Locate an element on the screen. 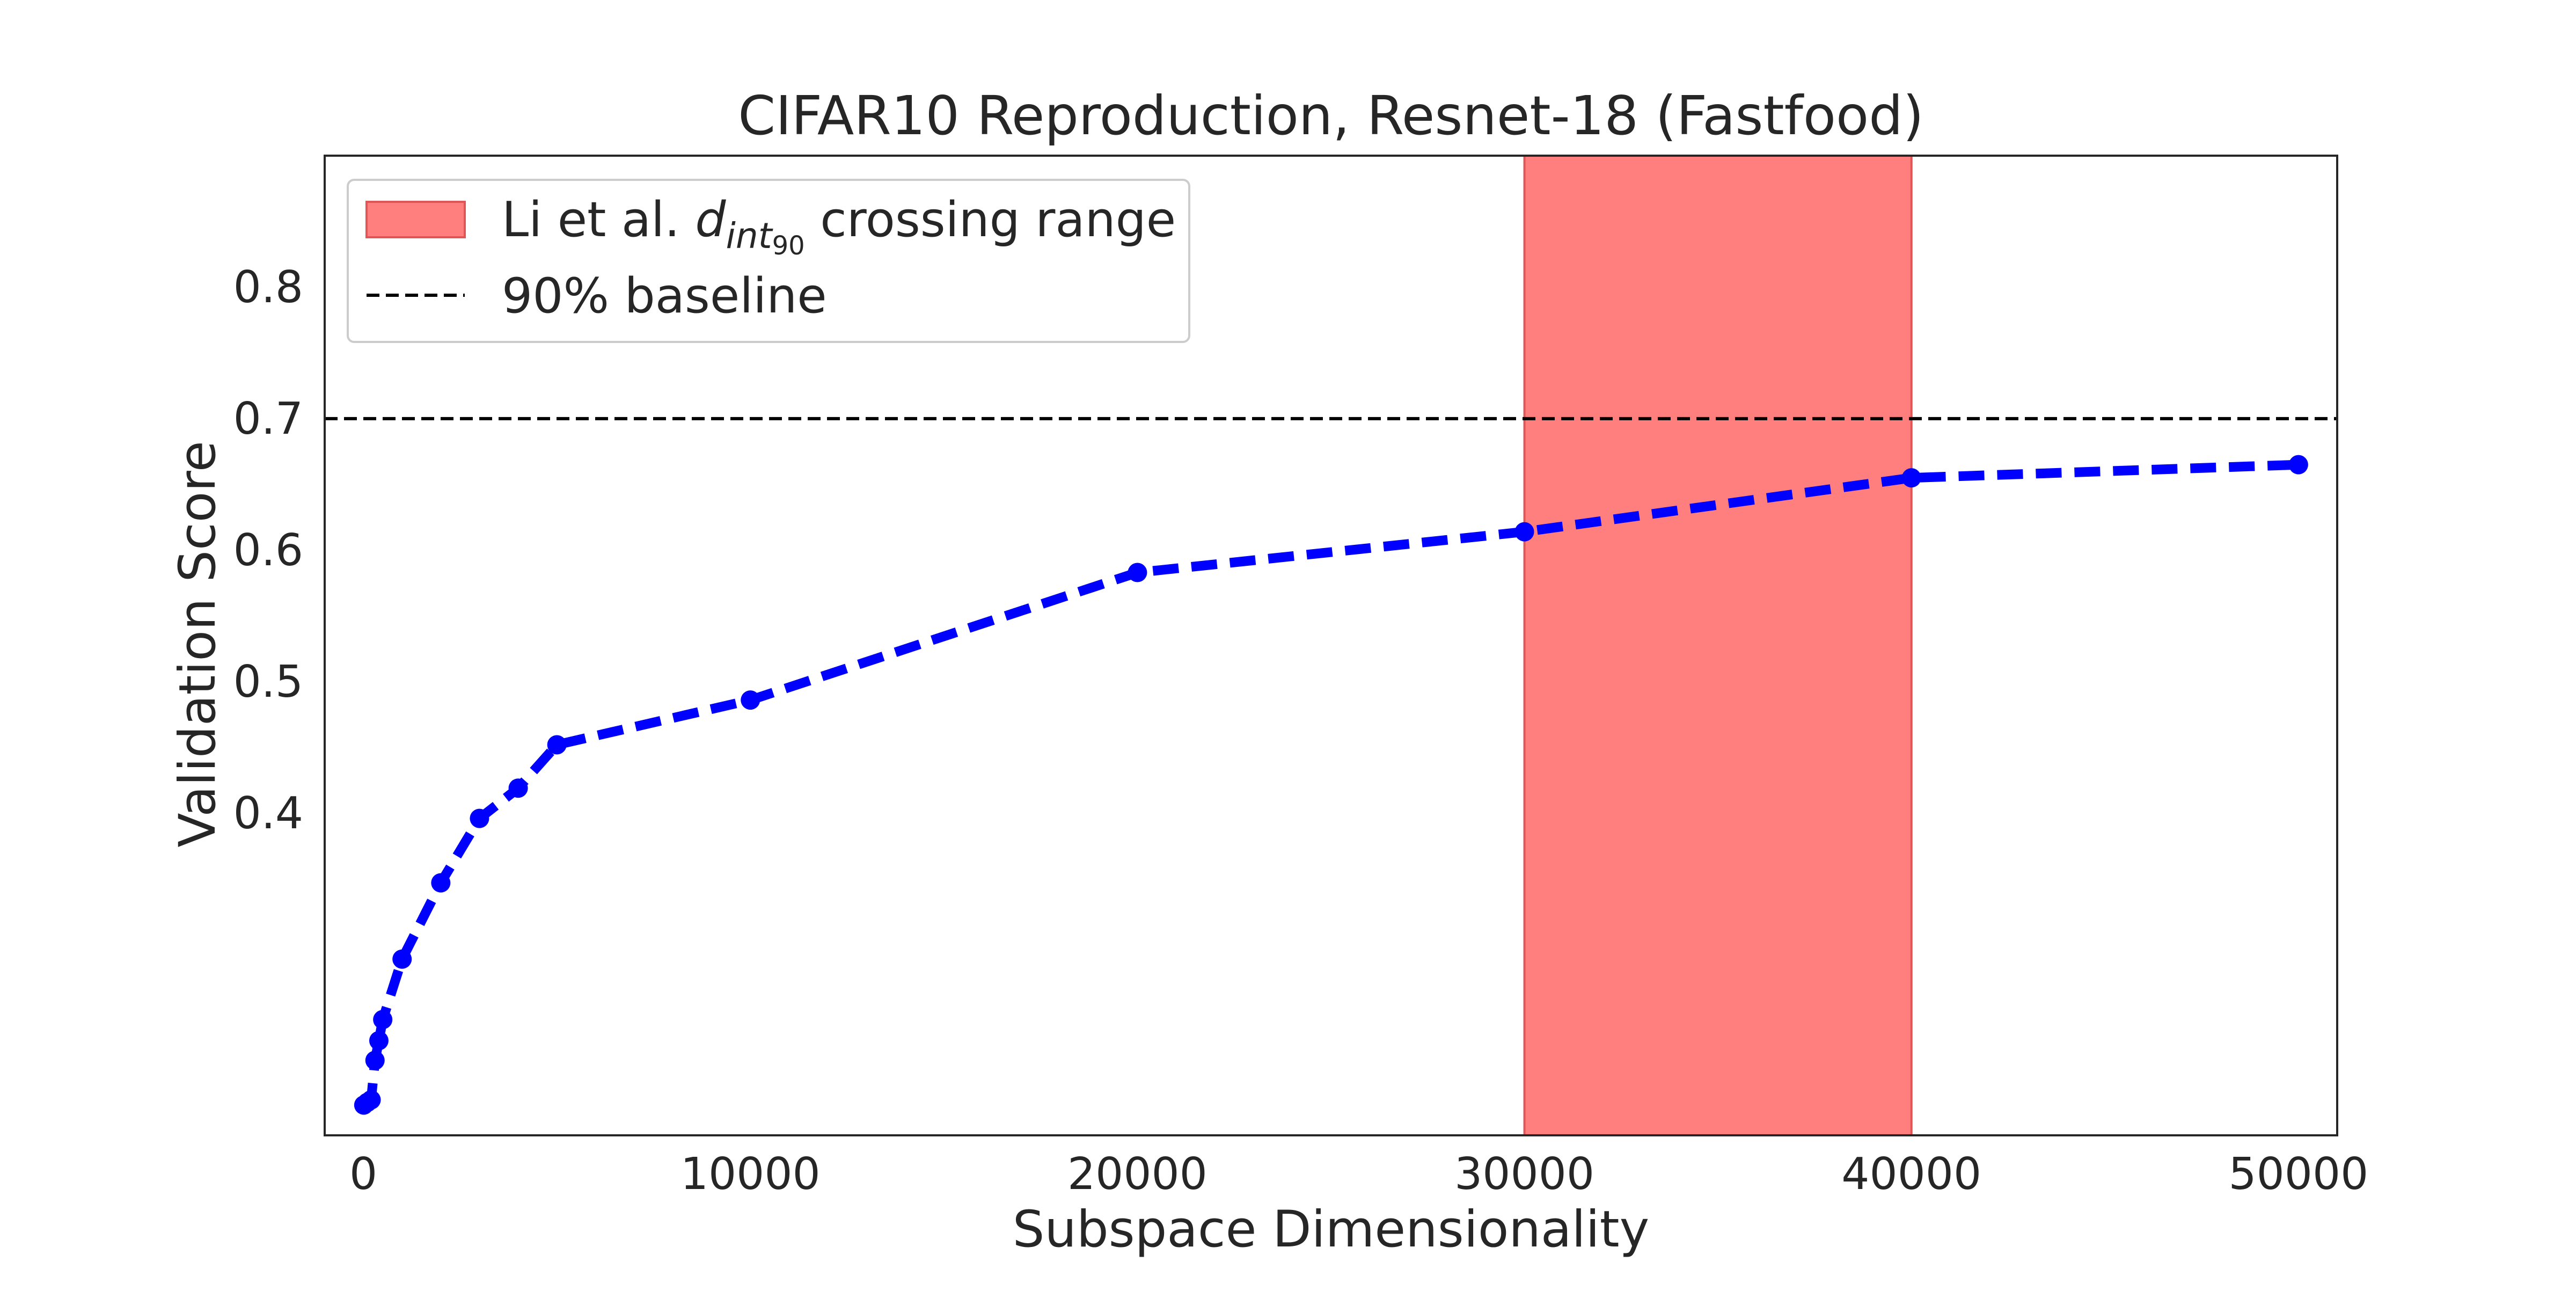  y-axis-label: Validation Score is located at coordinates (198, 644).